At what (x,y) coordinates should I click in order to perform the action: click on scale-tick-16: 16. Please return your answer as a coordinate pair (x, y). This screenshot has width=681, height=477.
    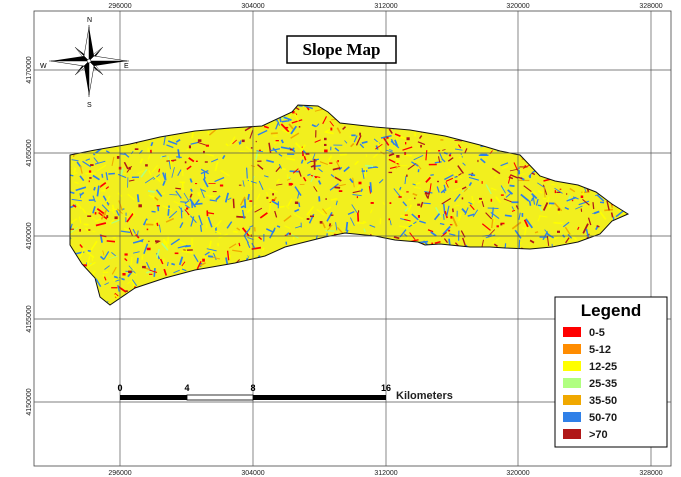
    Looking at the image, I should click on (386, 388).